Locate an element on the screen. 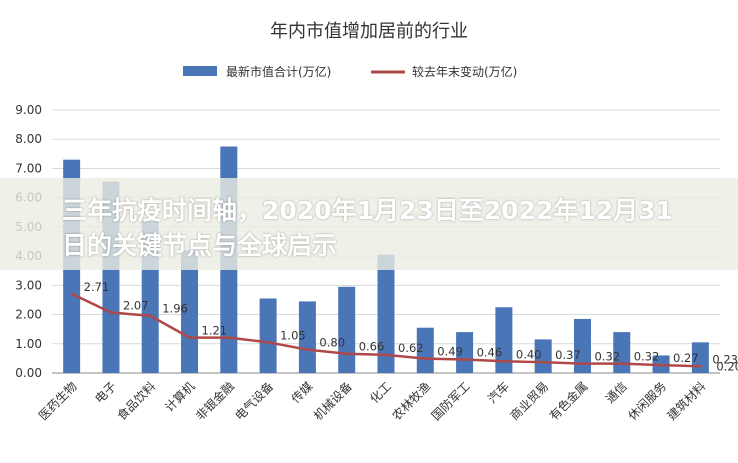 The image size is (738, 463). legend-line-label: 较去年末变动(万亿) is located at coordinates (464, 71).